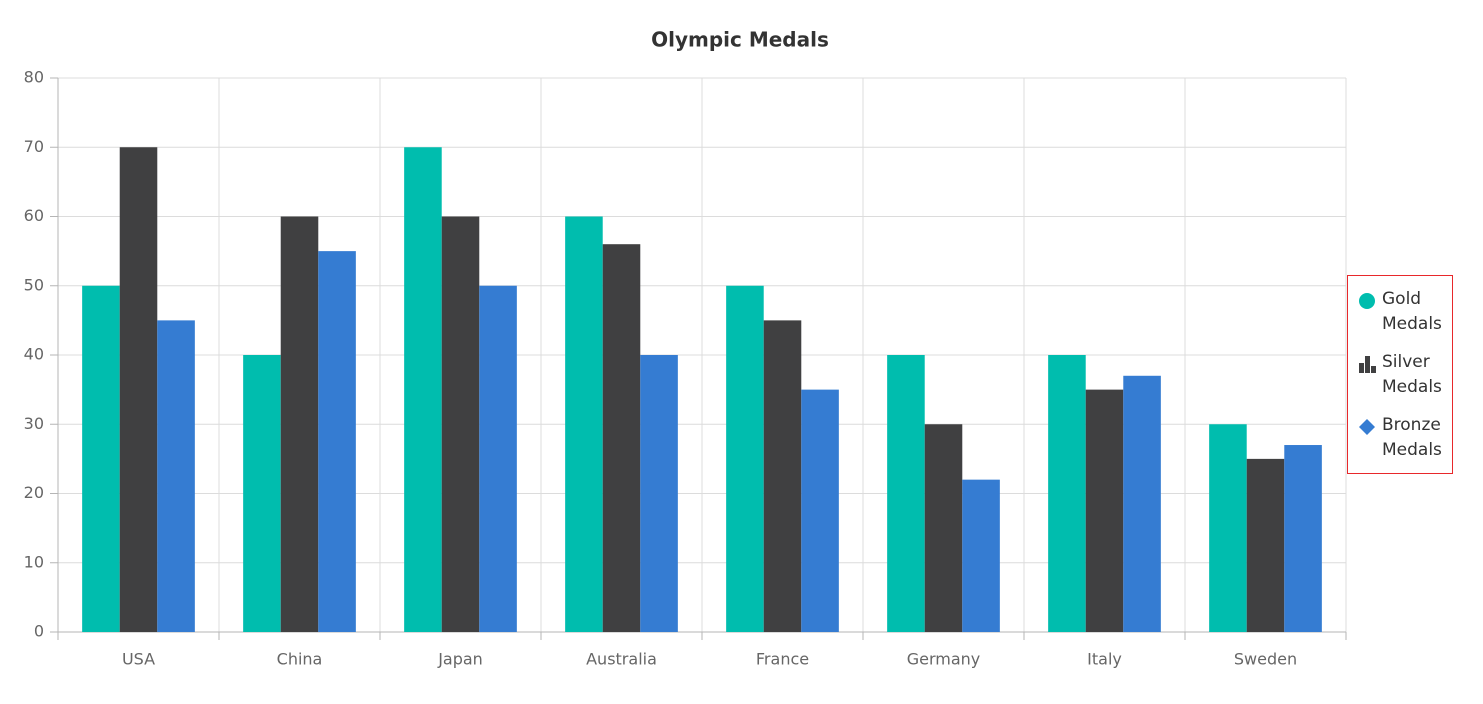  What do you see at coordinates (34, 146) in the screenshot?
I see `y-tick-label: 70` at bounding box center [34, 146].